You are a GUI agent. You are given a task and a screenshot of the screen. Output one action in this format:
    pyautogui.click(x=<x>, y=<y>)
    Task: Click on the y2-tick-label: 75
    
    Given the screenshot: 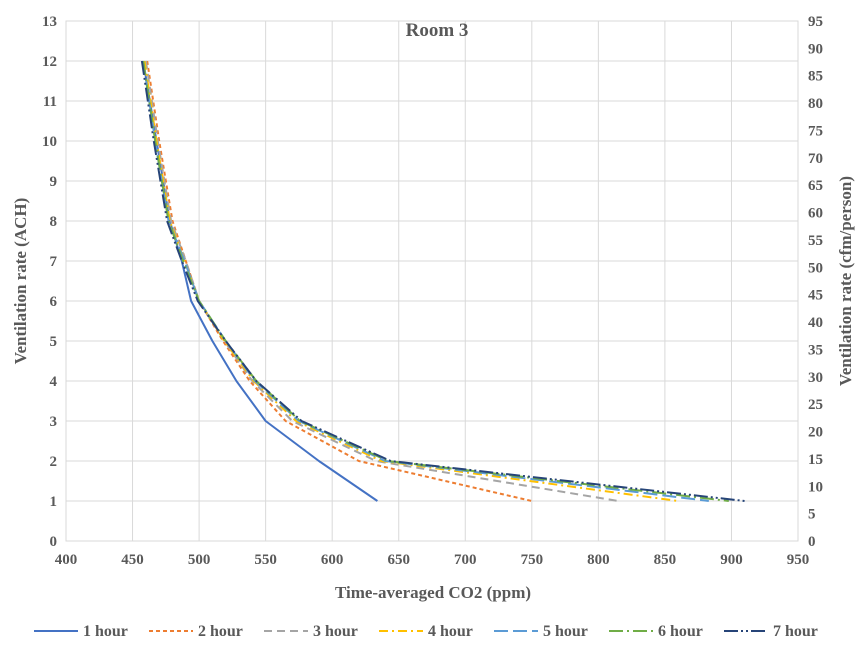 What is the action you would take?
    pyautogui.click(x=815, y=131)
    